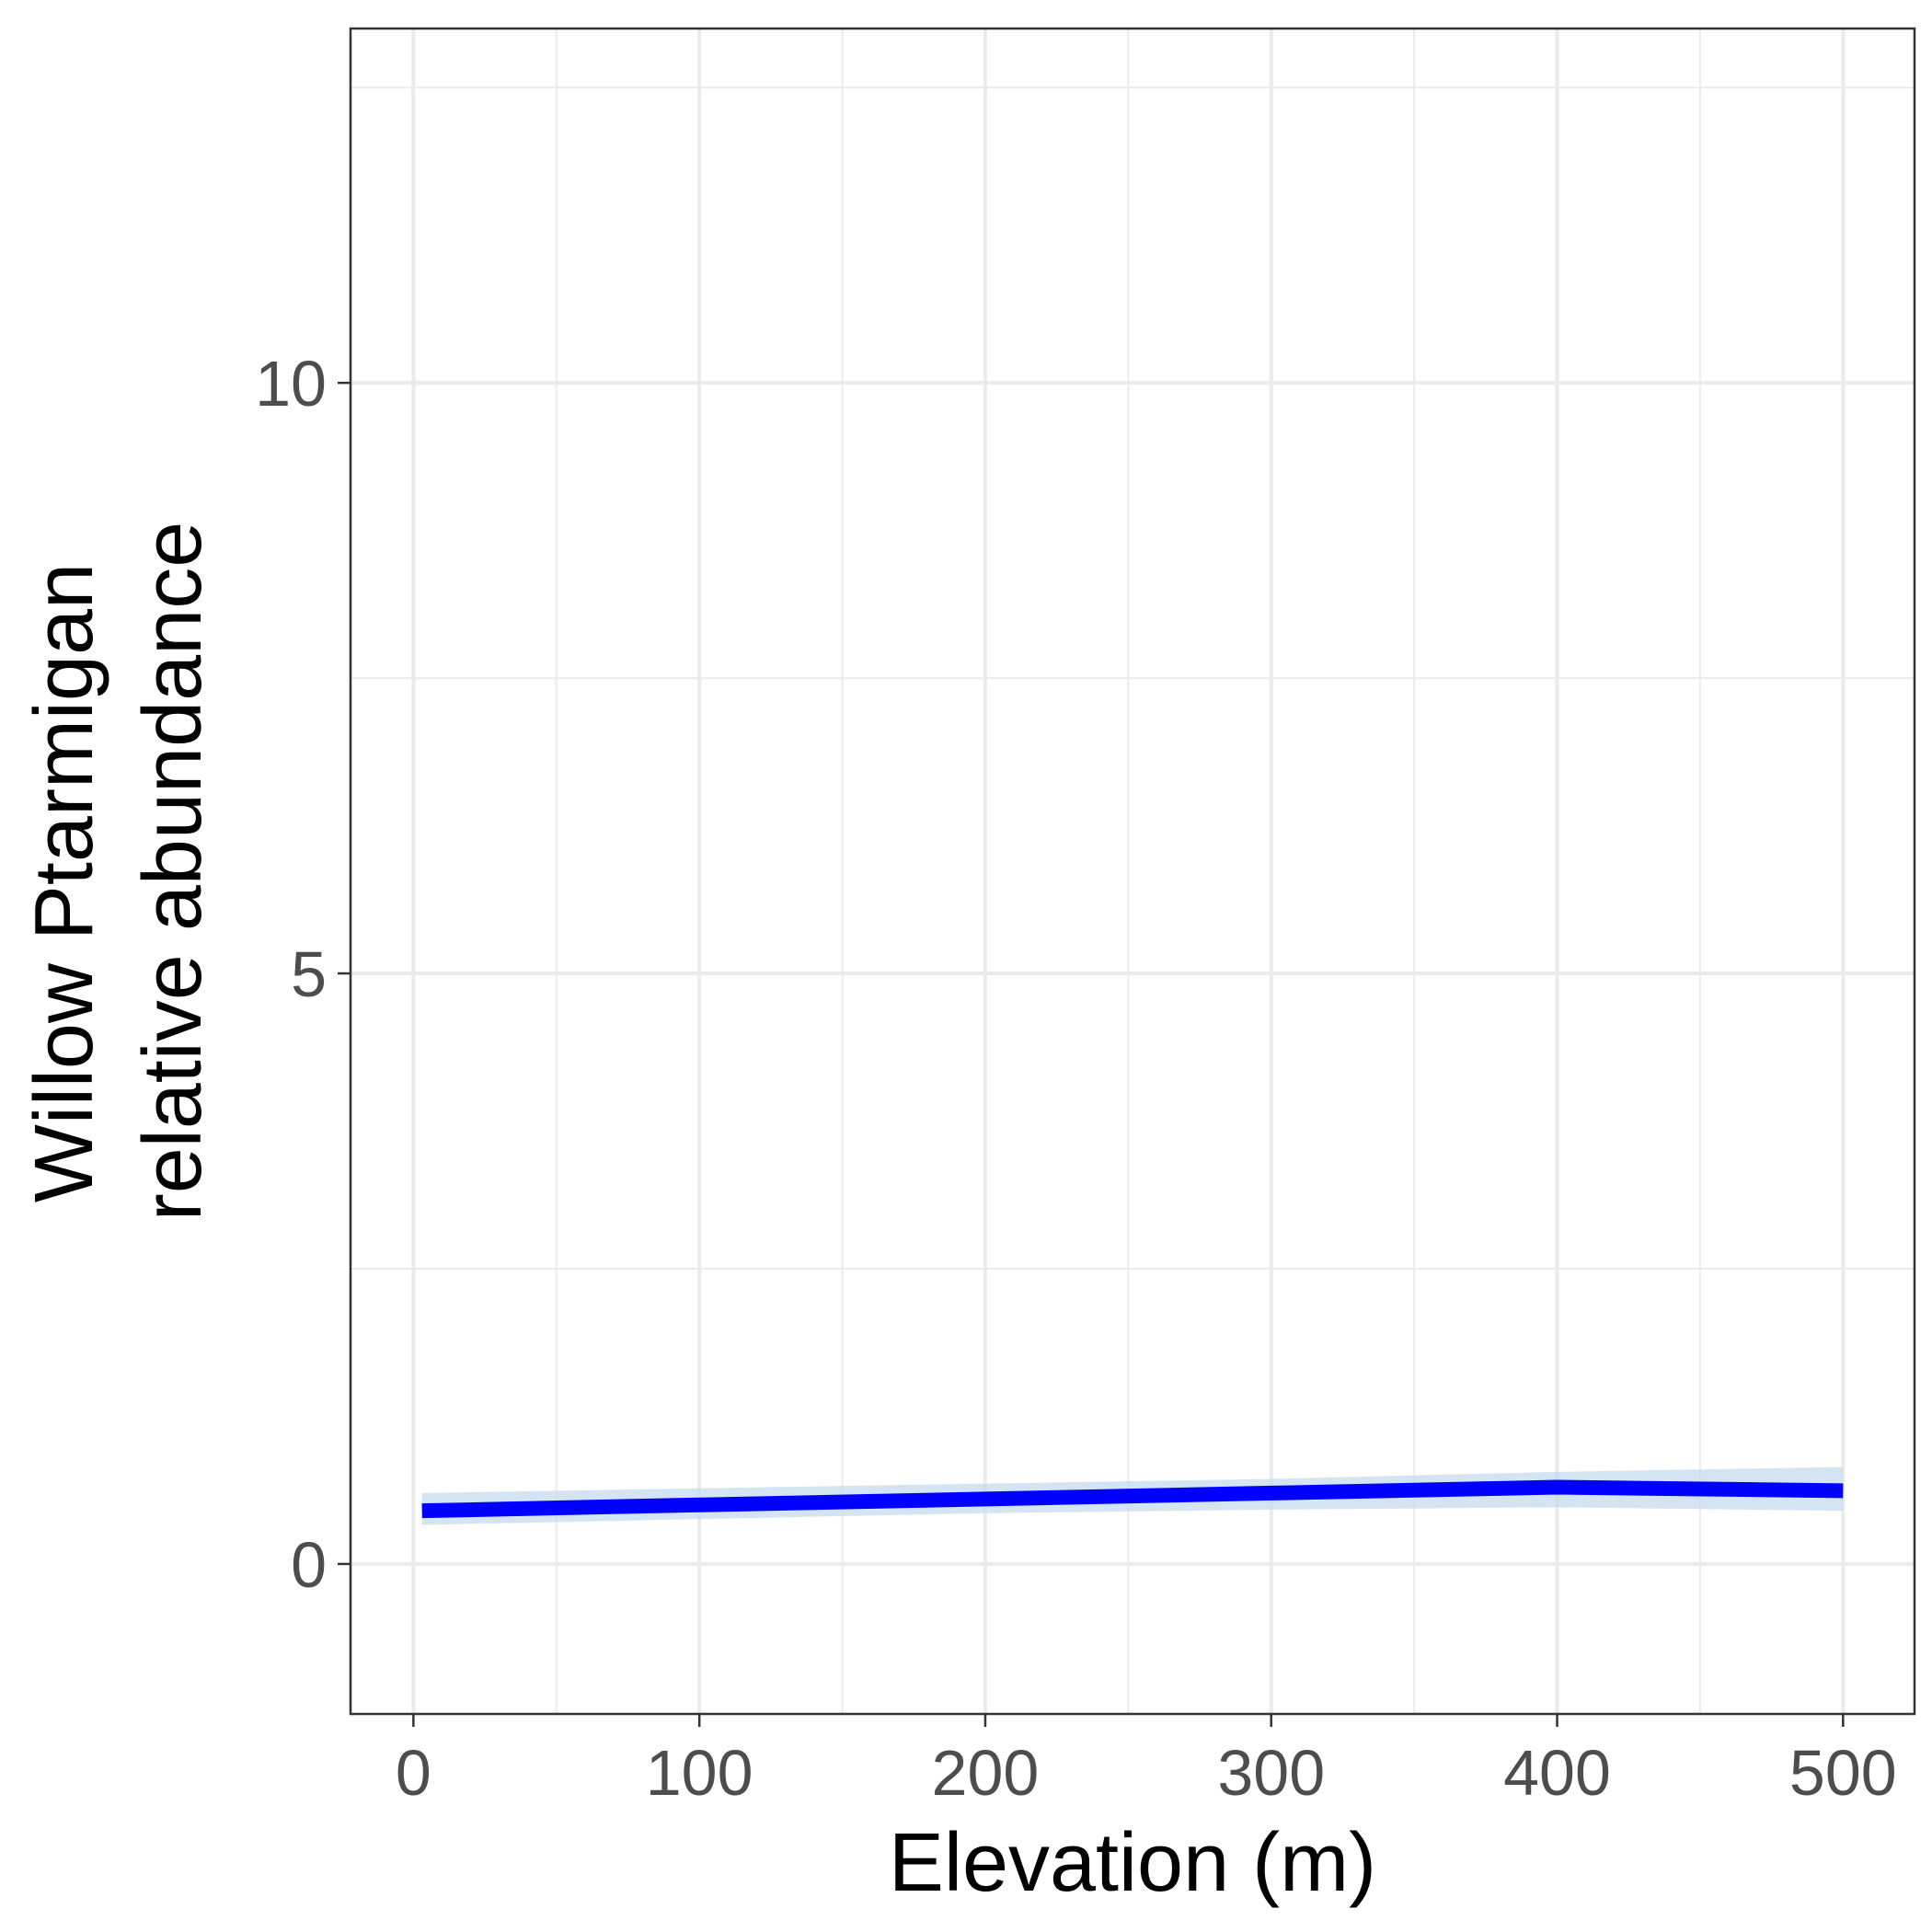  Describe the element at coordinates (699, 1773) in the screenshot. I see `x-tick-label: 100` at that location.